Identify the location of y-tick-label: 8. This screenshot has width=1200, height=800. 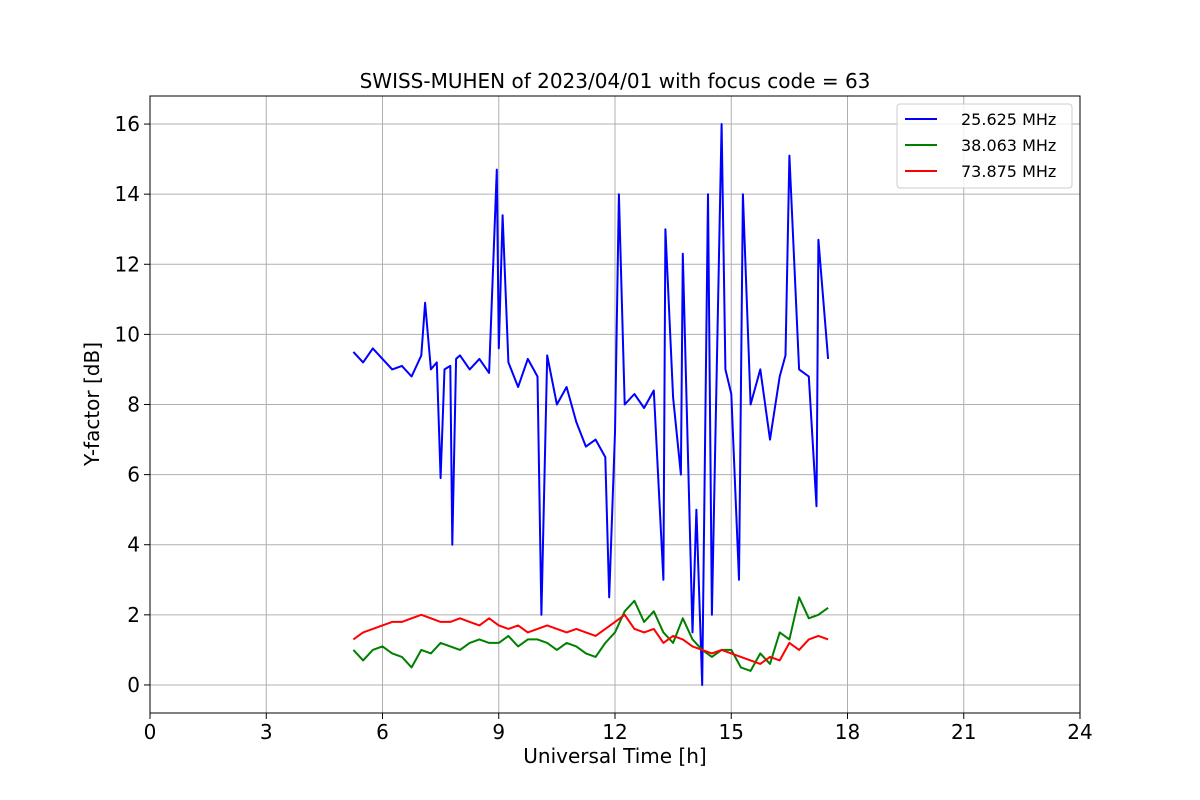
(133, 405).